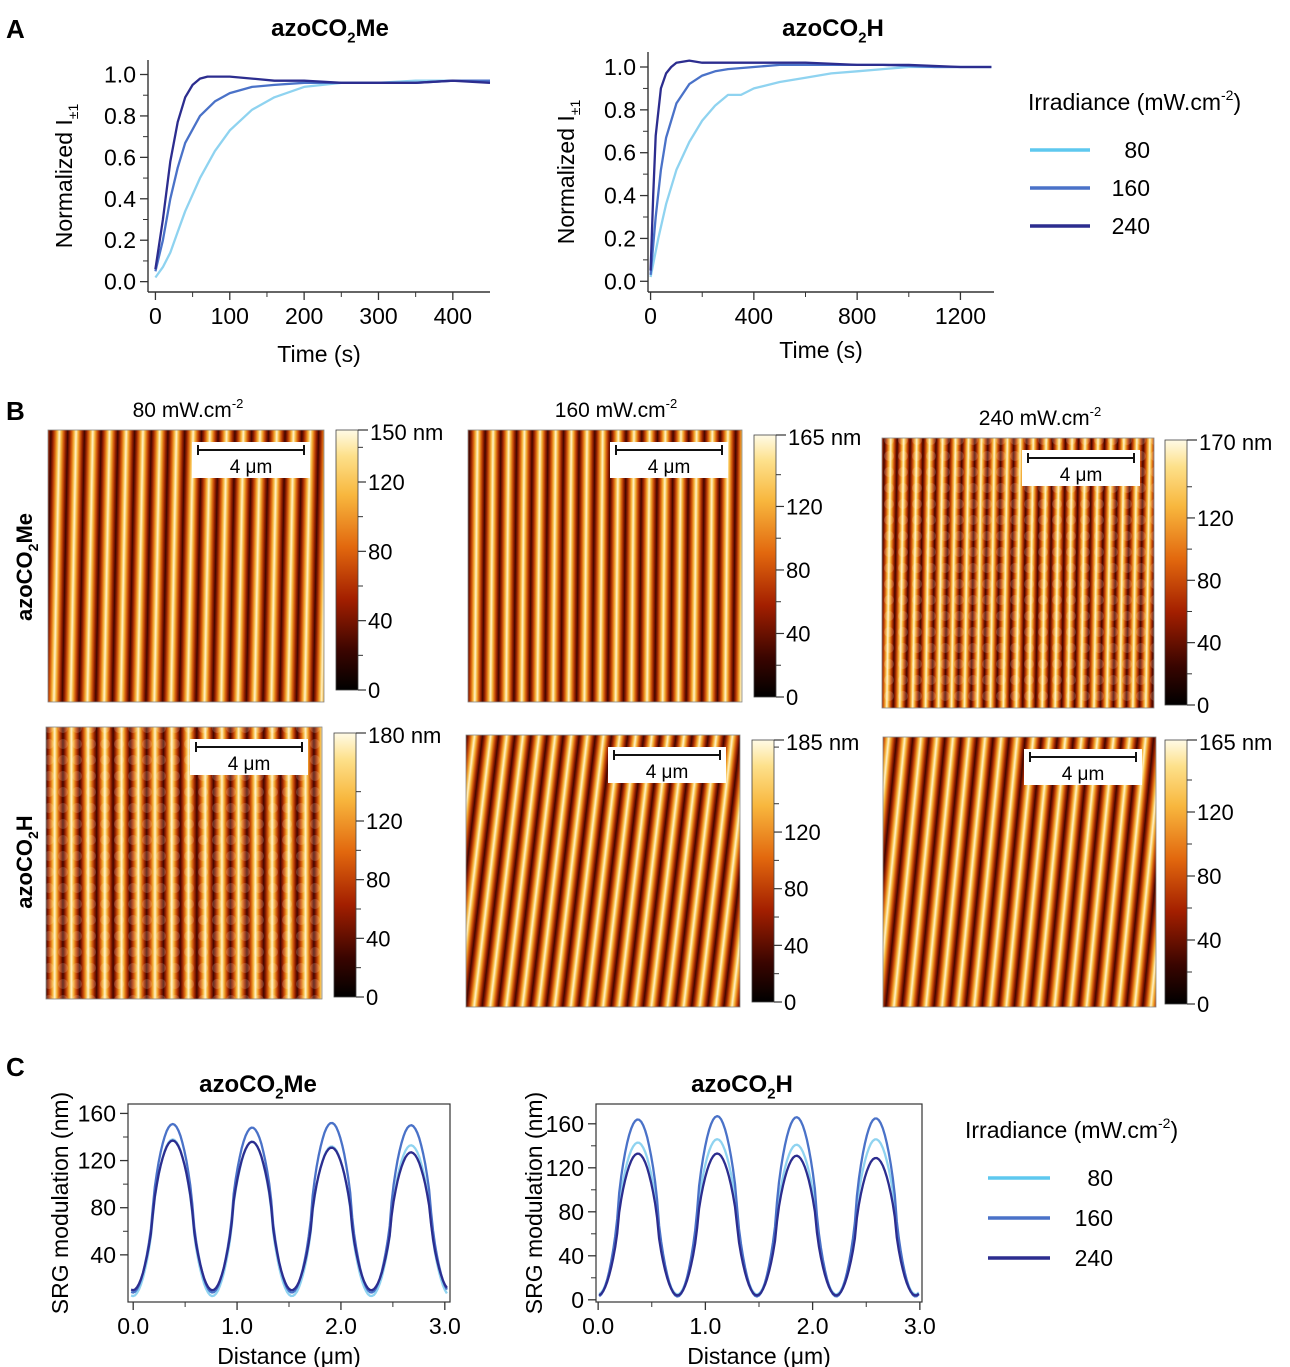 Image resolution: width=1290 pixels, height=1367 pixels. What do you see at coordinates (577, 1300) in the screenshot?
I see `y-tick-label: 0` at bounding box center [577, 1300].